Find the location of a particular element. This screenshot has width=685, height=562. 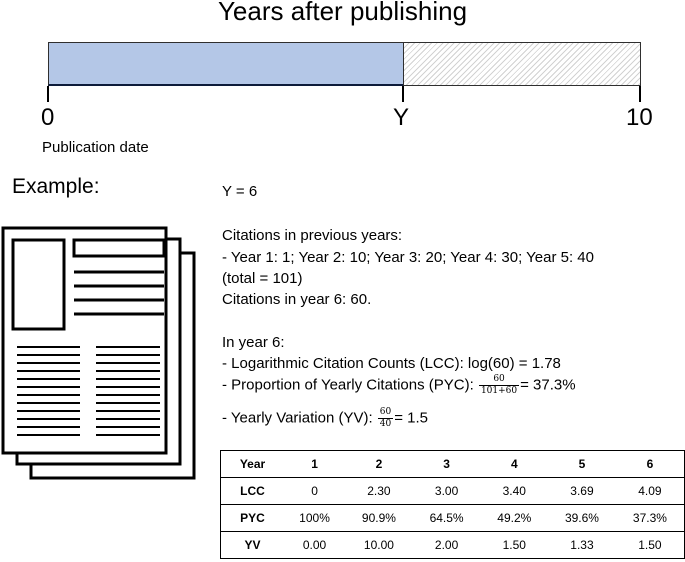

tick-y is located at coordinates (403, 94).